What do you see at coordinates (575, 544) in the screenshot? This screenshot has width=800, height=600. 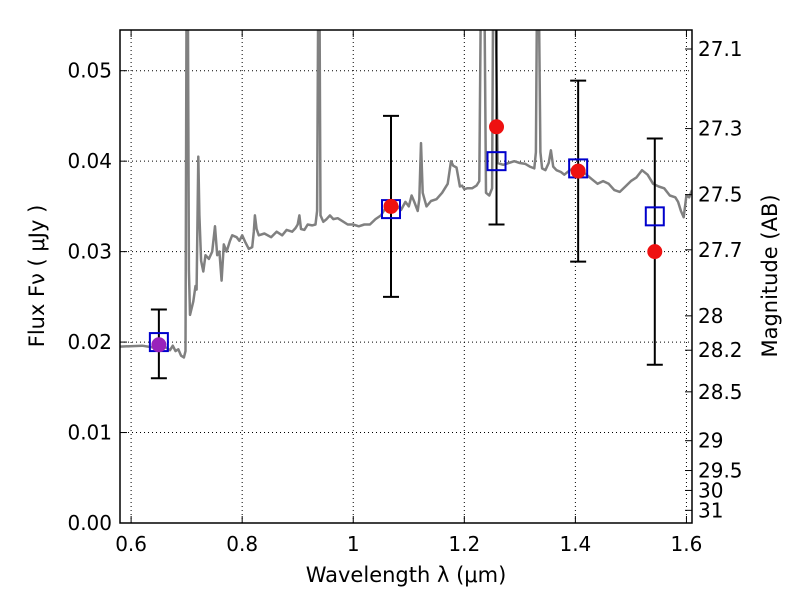 I see `x-tick-label: 1.4` at bounding box center [575, 544].